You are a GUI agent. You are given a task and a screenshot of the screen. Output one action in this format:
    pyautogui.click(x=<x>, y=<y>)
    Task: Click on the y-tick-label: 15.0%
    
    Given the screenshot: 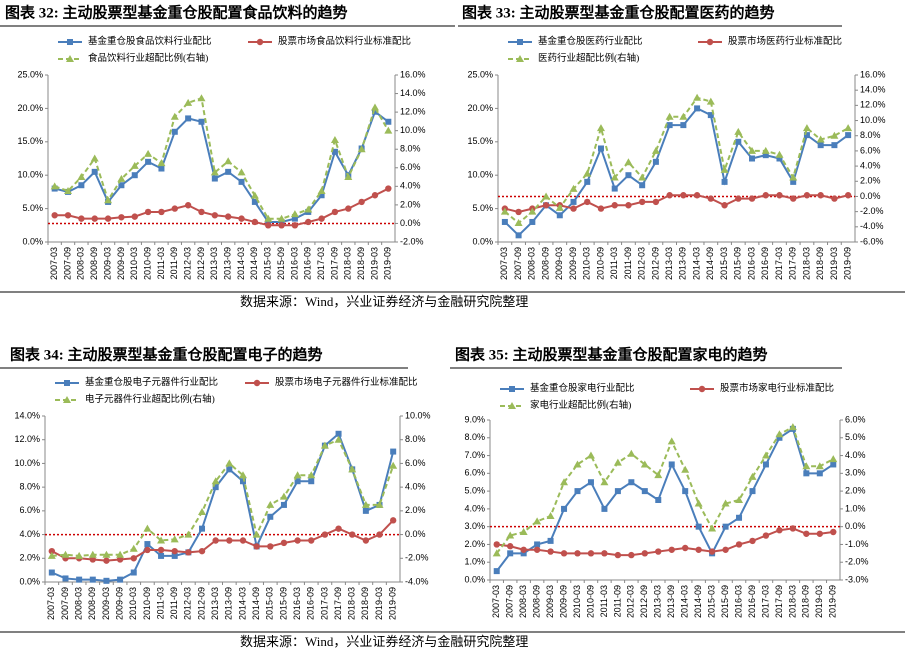 What is the action you would take?
    pyautogui.click(x=30, y=141)
    